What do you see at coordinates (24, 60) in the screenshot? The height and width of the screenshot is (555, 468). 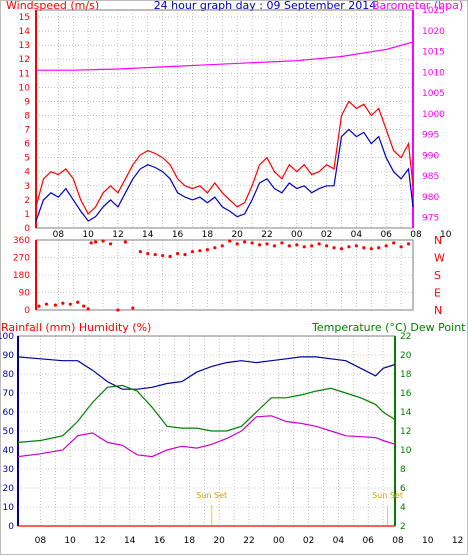 I see `windspeed-tick-label: 12` at bounding box center [24, 60].